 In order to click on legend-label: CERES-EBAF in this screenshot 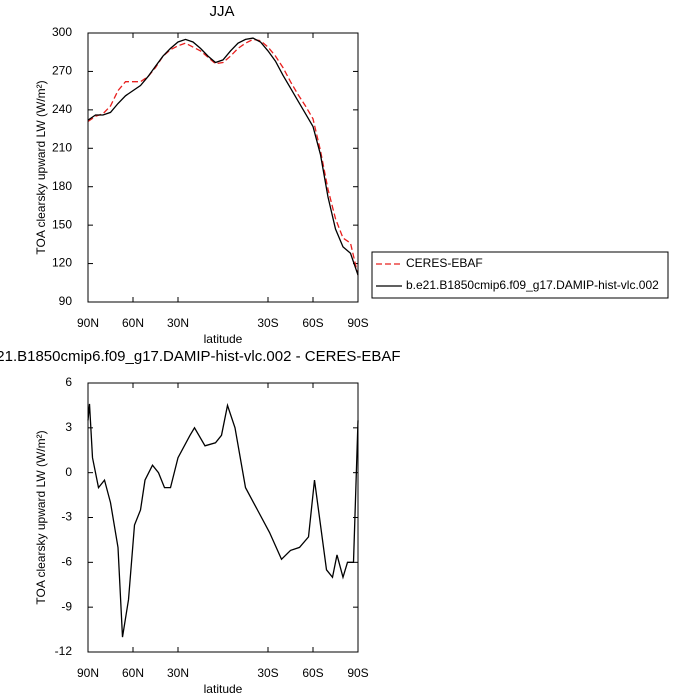, I will do `click(444, 263)`.